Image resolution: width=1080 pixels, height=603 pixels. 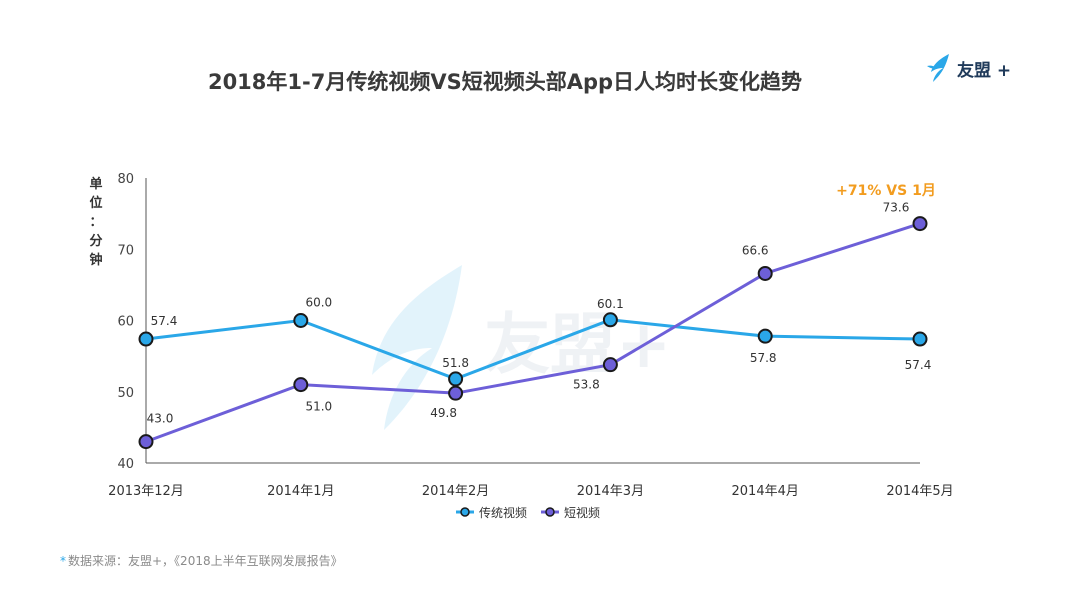 I want to click on y-tick-label: 60, so click(x=125, y=322).